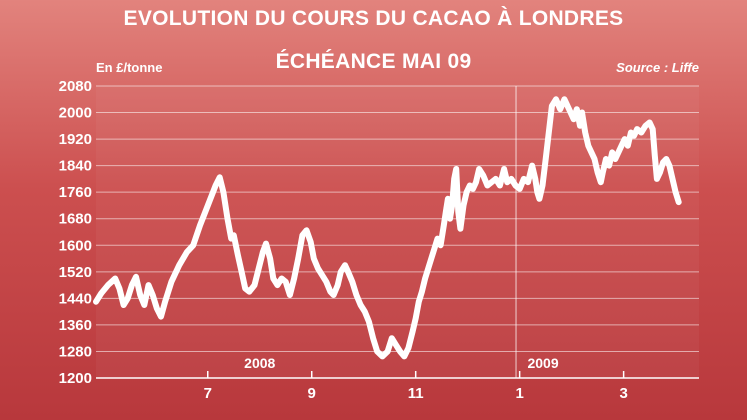 This screenshot has width=747, height=420. I want to click on y-tick-label: 1520, so click(75, 272).